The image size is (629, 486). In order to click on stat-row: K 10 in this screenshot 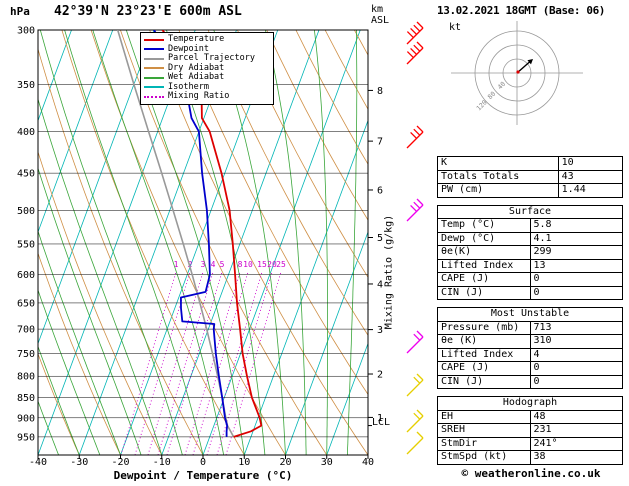, I will do `click(530, 163)`.